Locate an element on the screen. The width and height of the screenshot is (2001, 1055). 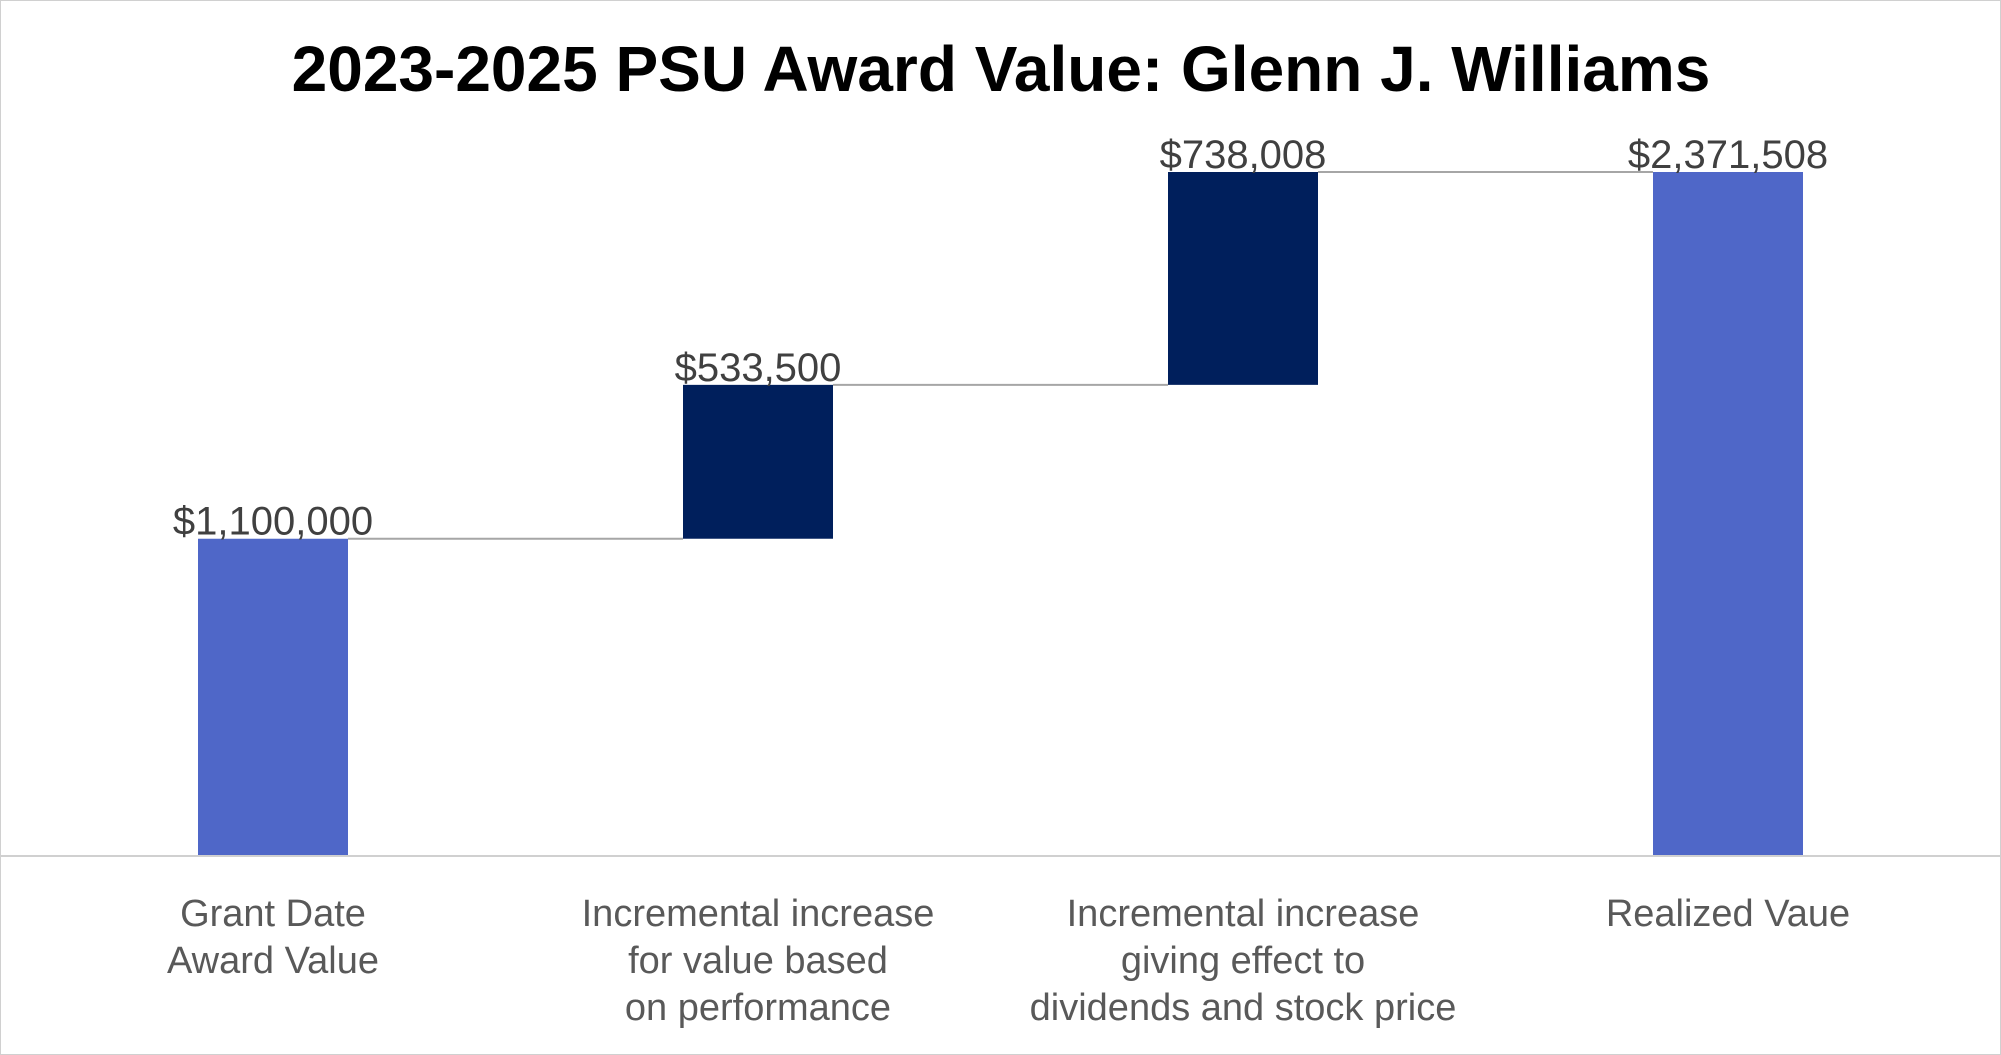
value-label-2: $533,500 is located at coordinates (758, 368).